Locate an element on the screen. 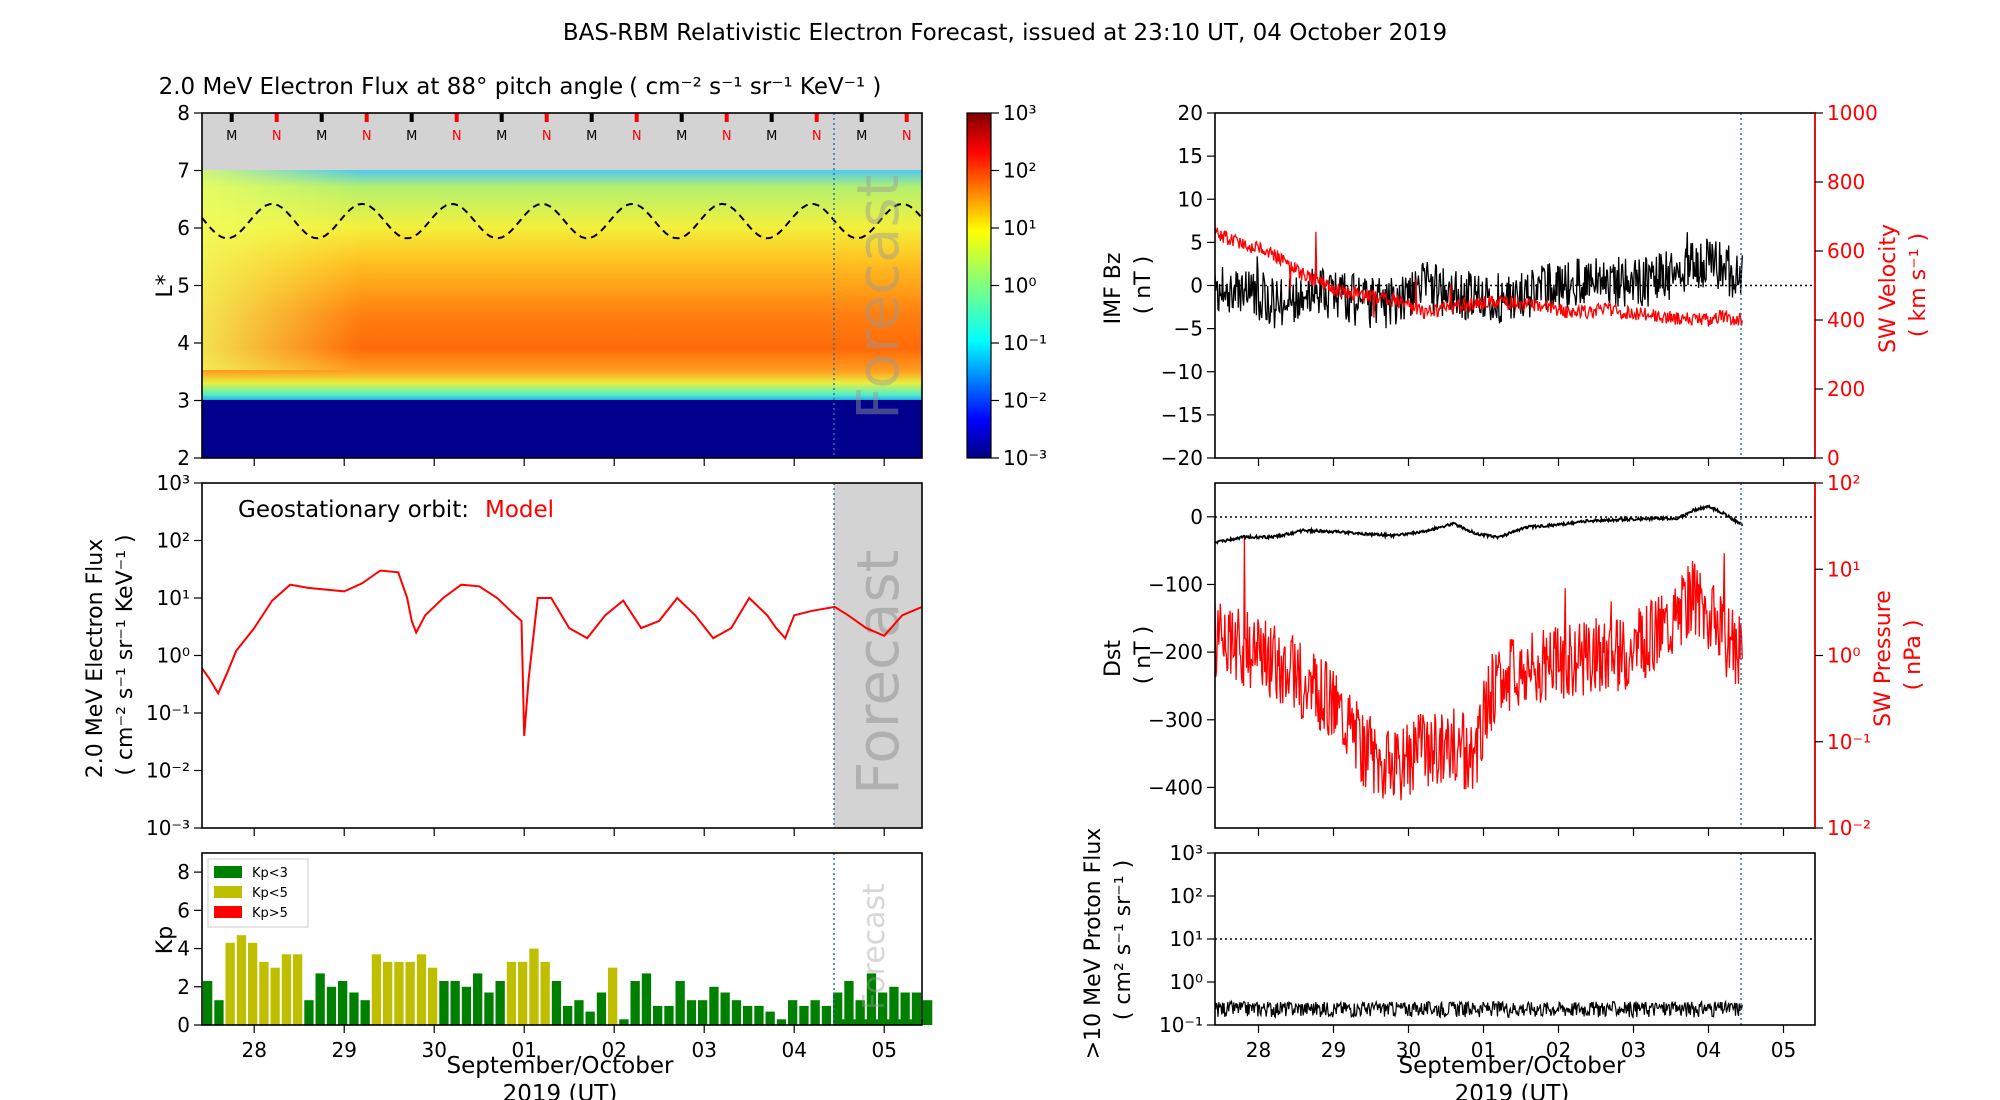 This screenshot has height=1100, width=2000. colorbar-tick-label-1: 10⁻² is located at coordinates (1025, 401).